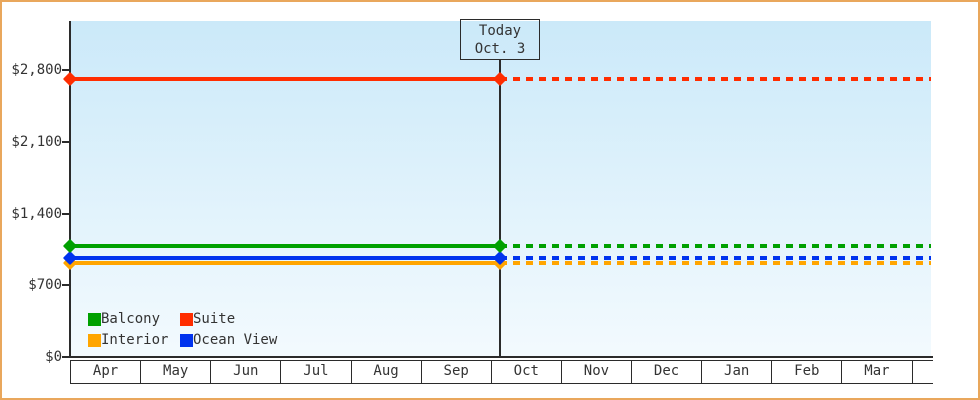 This screenshot has width=980, height=400. Describe the element at coordinates (175, 372) in the screenshot. I see `month-cell-may: May` at that location.